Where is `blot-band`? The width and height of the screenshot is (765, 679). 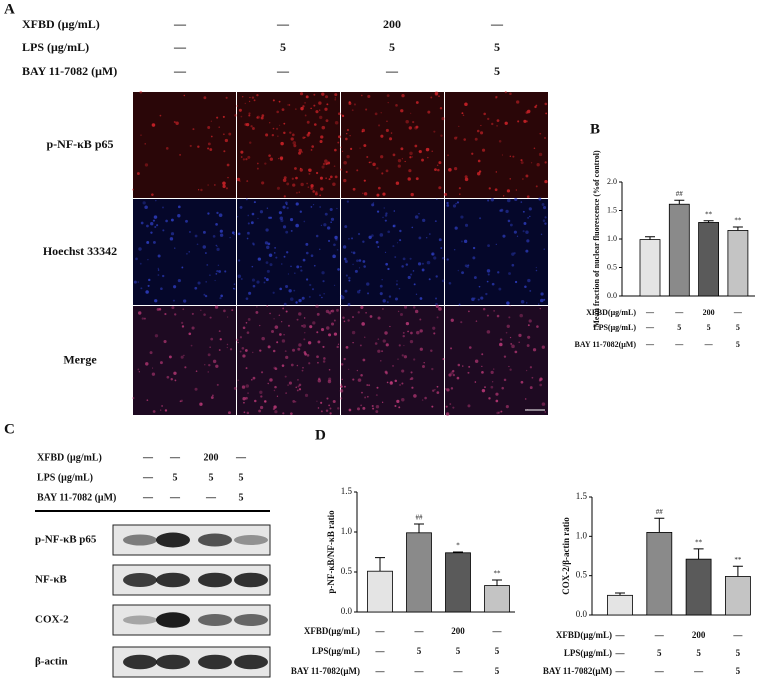
blot-band is located at coordinates (215, 620).